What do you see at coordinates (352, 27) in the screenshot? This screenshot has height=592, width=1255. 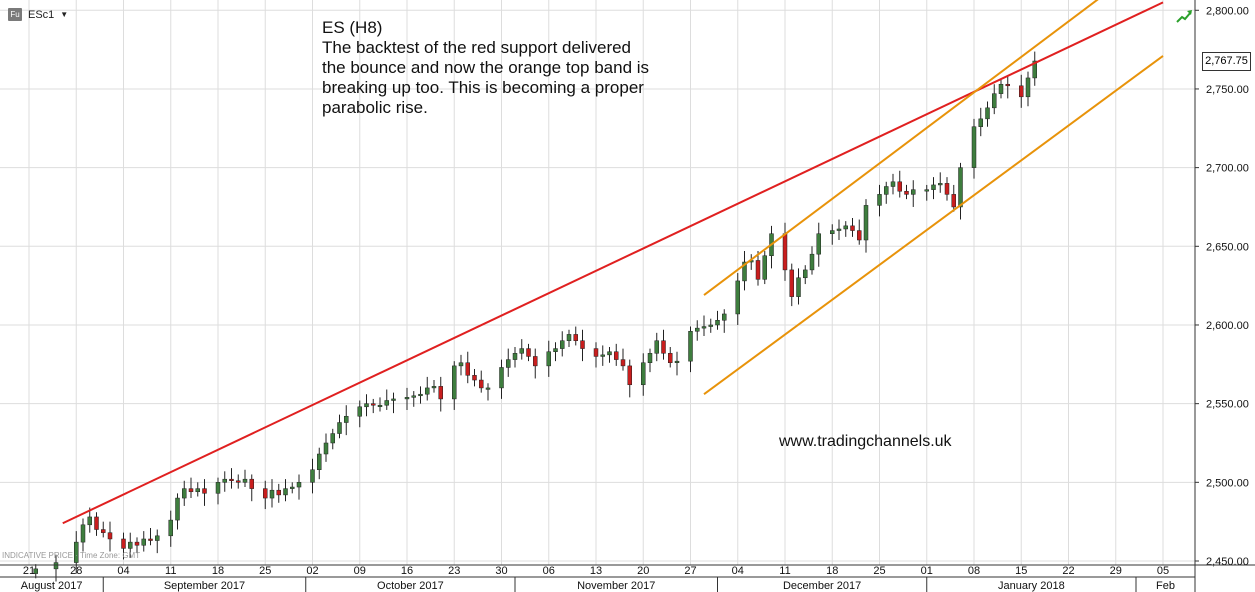 I see `annotation-title: ES (H8)` at bounding box center [352, 27].